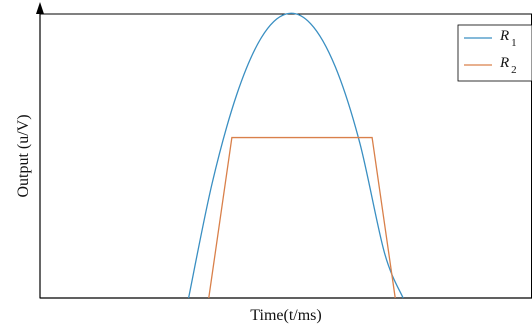  Describe the element at coordinates (40, 8) in the screenshot. I see `y-axis-arrow` at that location.